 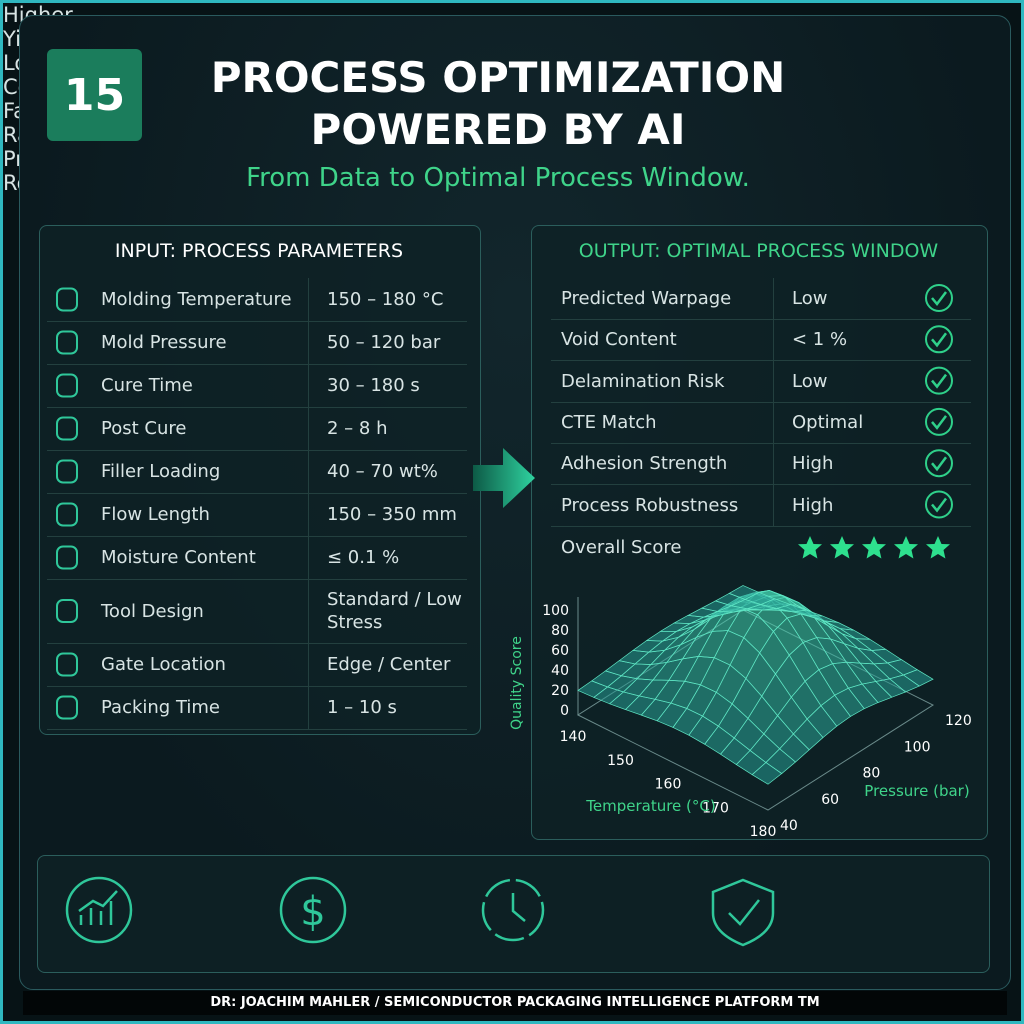 I want to click on param-value: 50 – 120 bar, so click(x=387, y=342).